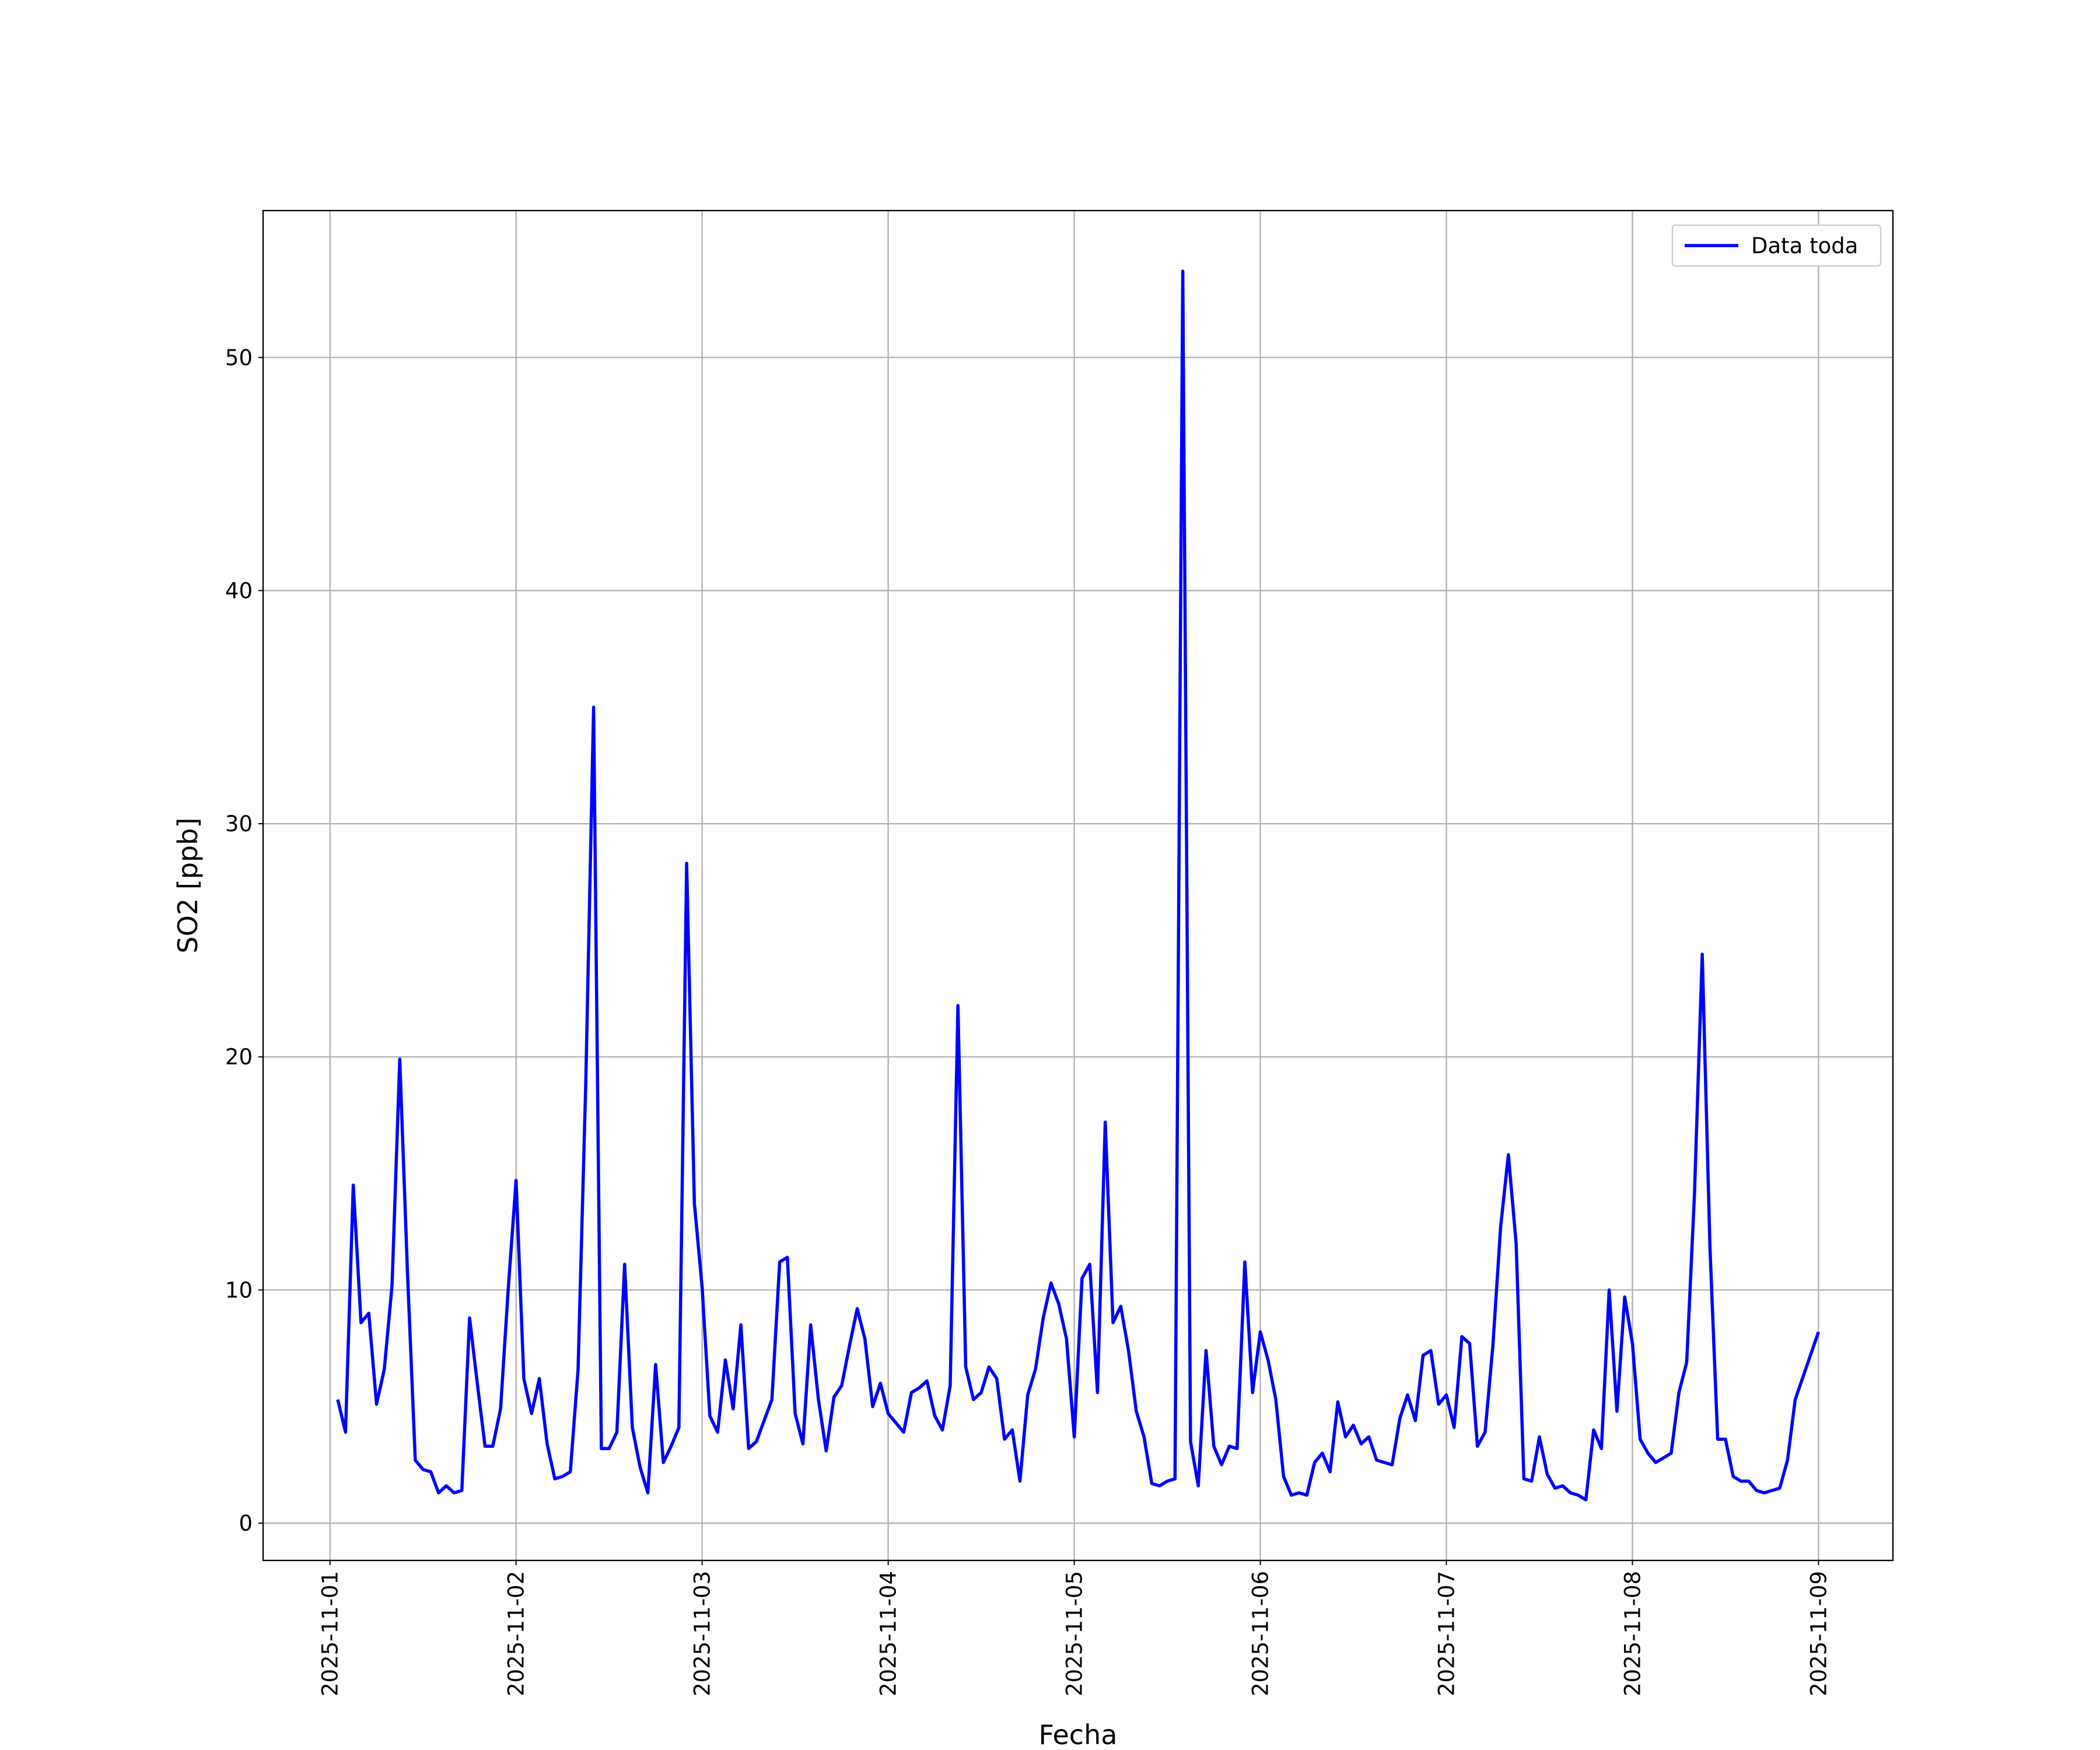 The width and height of the screenshot is (2100, 1750). Describe the element at coordinates (239, 590) in the screenshot. I see `y-tick-label: 40` at that location.